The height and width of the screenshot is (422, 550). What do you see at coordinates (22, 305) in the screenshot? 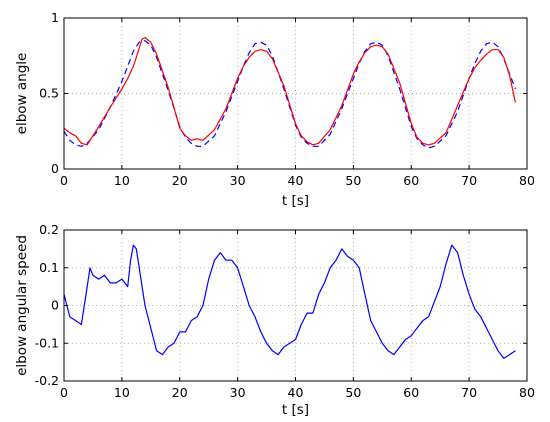
I see `y-axis-label: elbow angular speed` at bounding box center [22, 305].